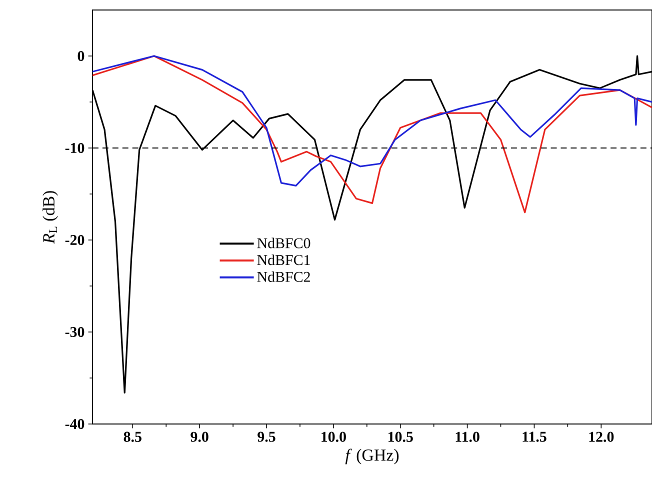  What do you see at coordinates (283, 276) in the screenshot?
I see `legend-label: NdBFC2` at bounding box center [283, 276].